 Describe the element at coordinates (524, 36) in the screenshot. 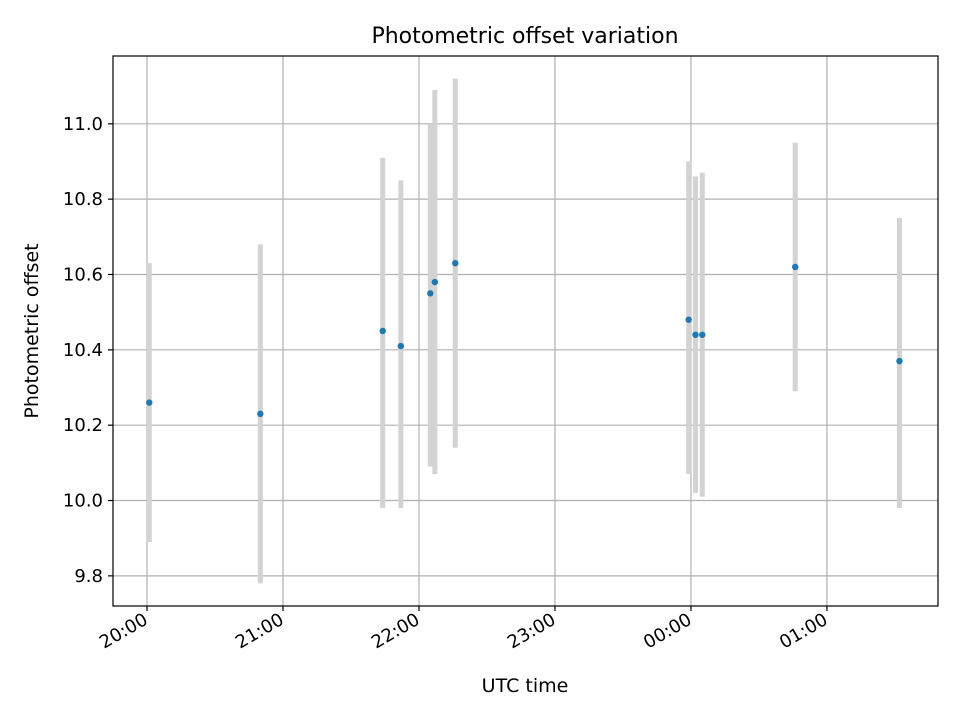

I see `chart-title: Photometric offset variation` at that location.